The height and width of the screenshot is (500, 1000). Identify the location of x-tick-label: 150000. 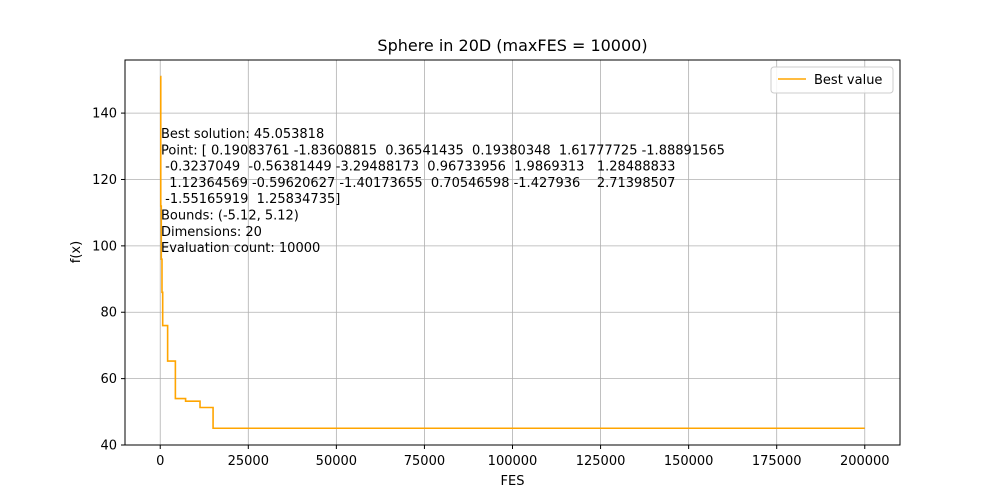
(689, 461).